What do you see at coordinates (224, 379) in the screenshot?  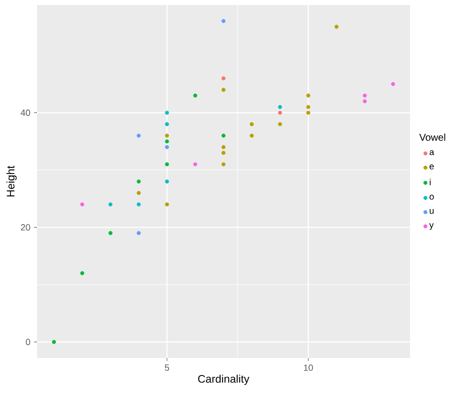 I see `x-axis-title: Cardinality` at bounding box center [224, 379].